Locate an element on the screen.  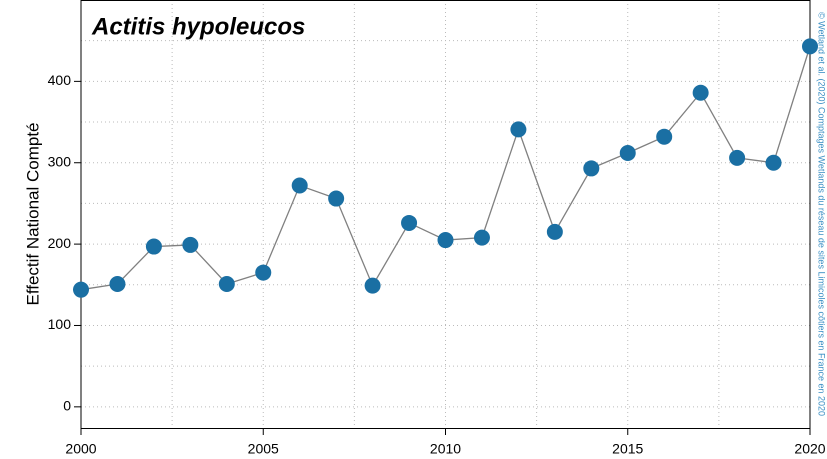
y-tick-label: 100 is located at coordinates (60, 324).